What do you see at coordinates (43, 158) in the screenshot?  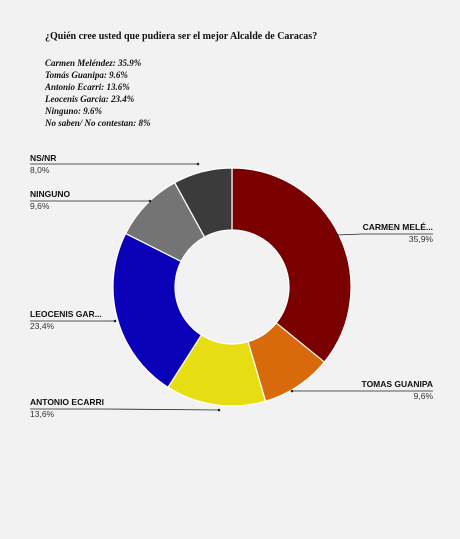 I see `slice-label: NS/NR` at bounding box center [43, 158].